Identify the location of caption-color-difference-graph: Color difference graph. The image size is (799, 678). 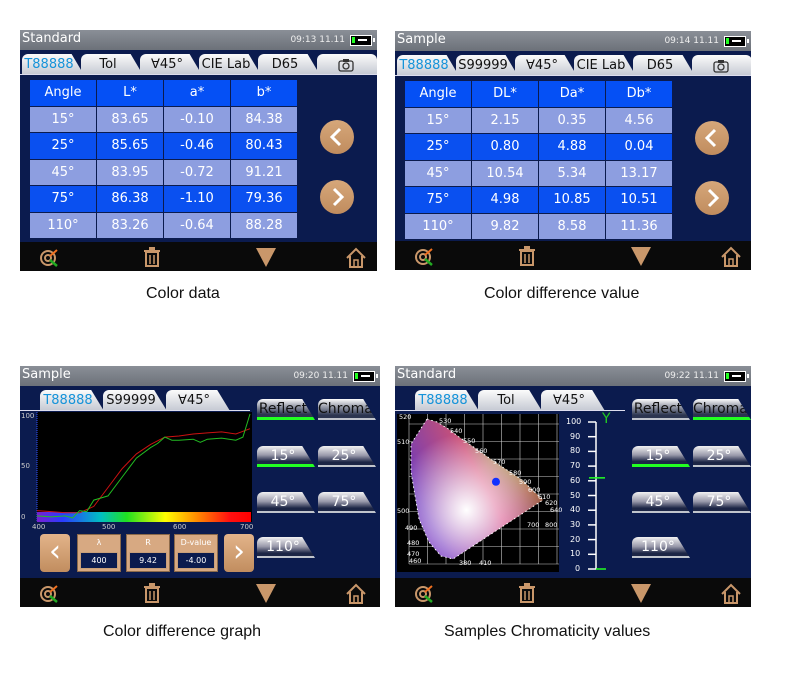
(182, 631).